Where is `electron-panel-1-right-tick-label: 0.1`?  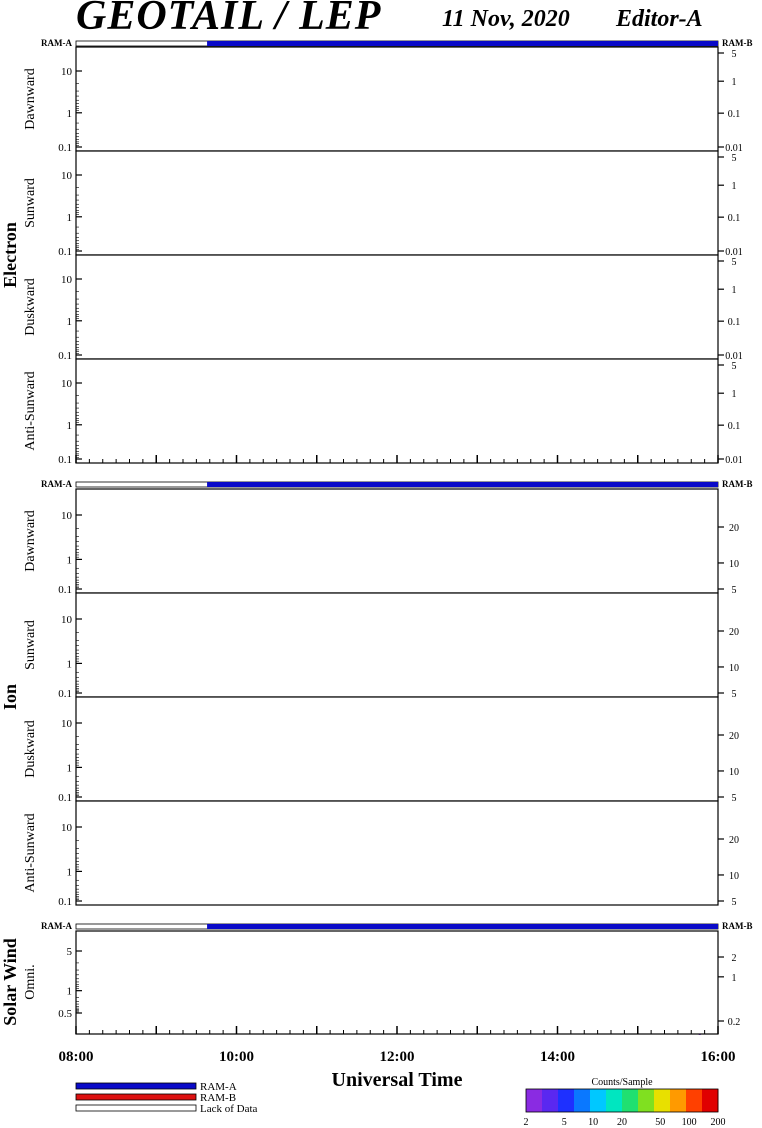 electron-panel-1-right-tick-label: 0.1 is located at coordinates (734, 218).